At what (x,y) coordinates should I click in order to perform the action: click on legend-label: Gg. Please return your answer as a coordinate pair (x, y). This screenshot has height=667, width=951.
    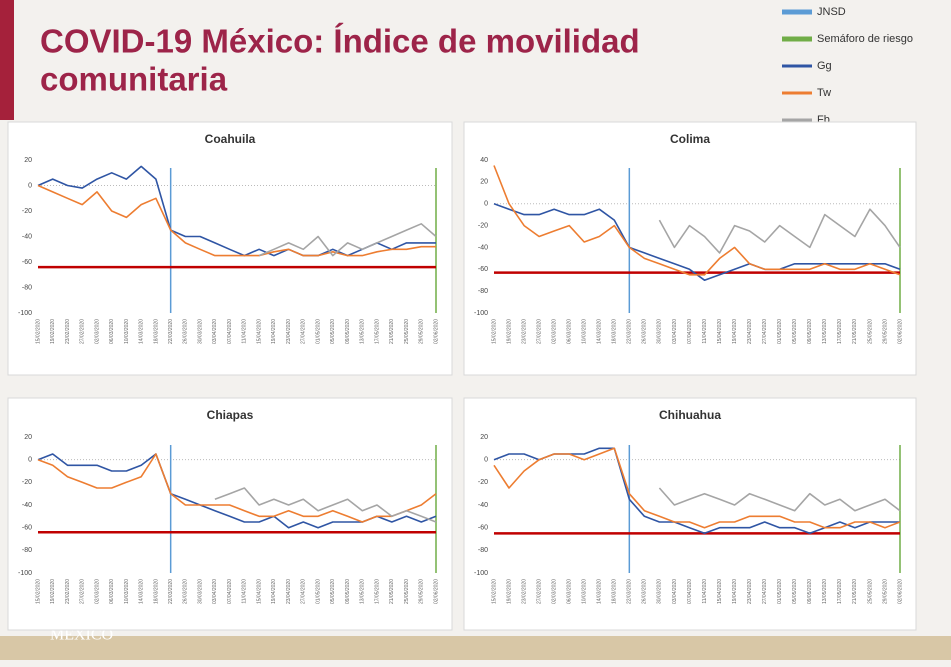
    Looking at the image, I should click on (824, 66).